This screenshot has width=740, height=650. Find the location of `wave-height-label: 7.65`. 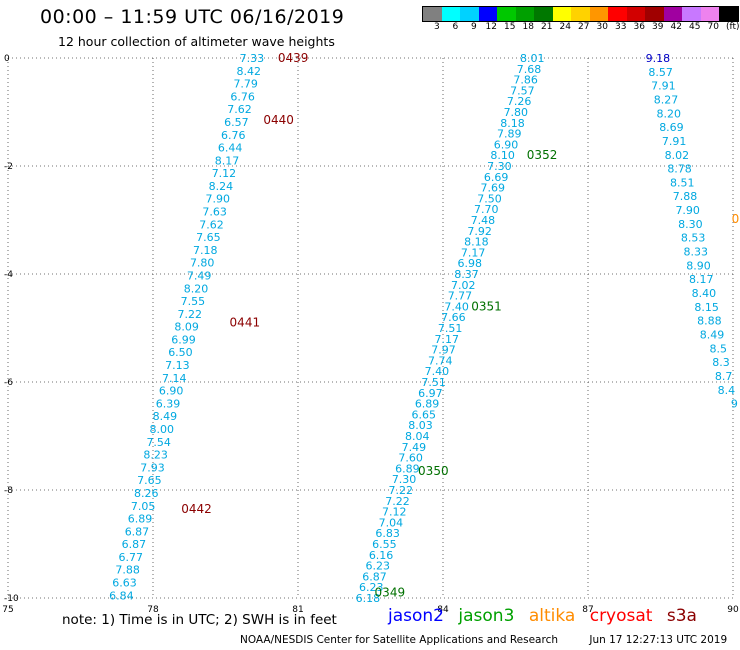

wave-height-label: 7.65 is located at coordinates (208, 237).